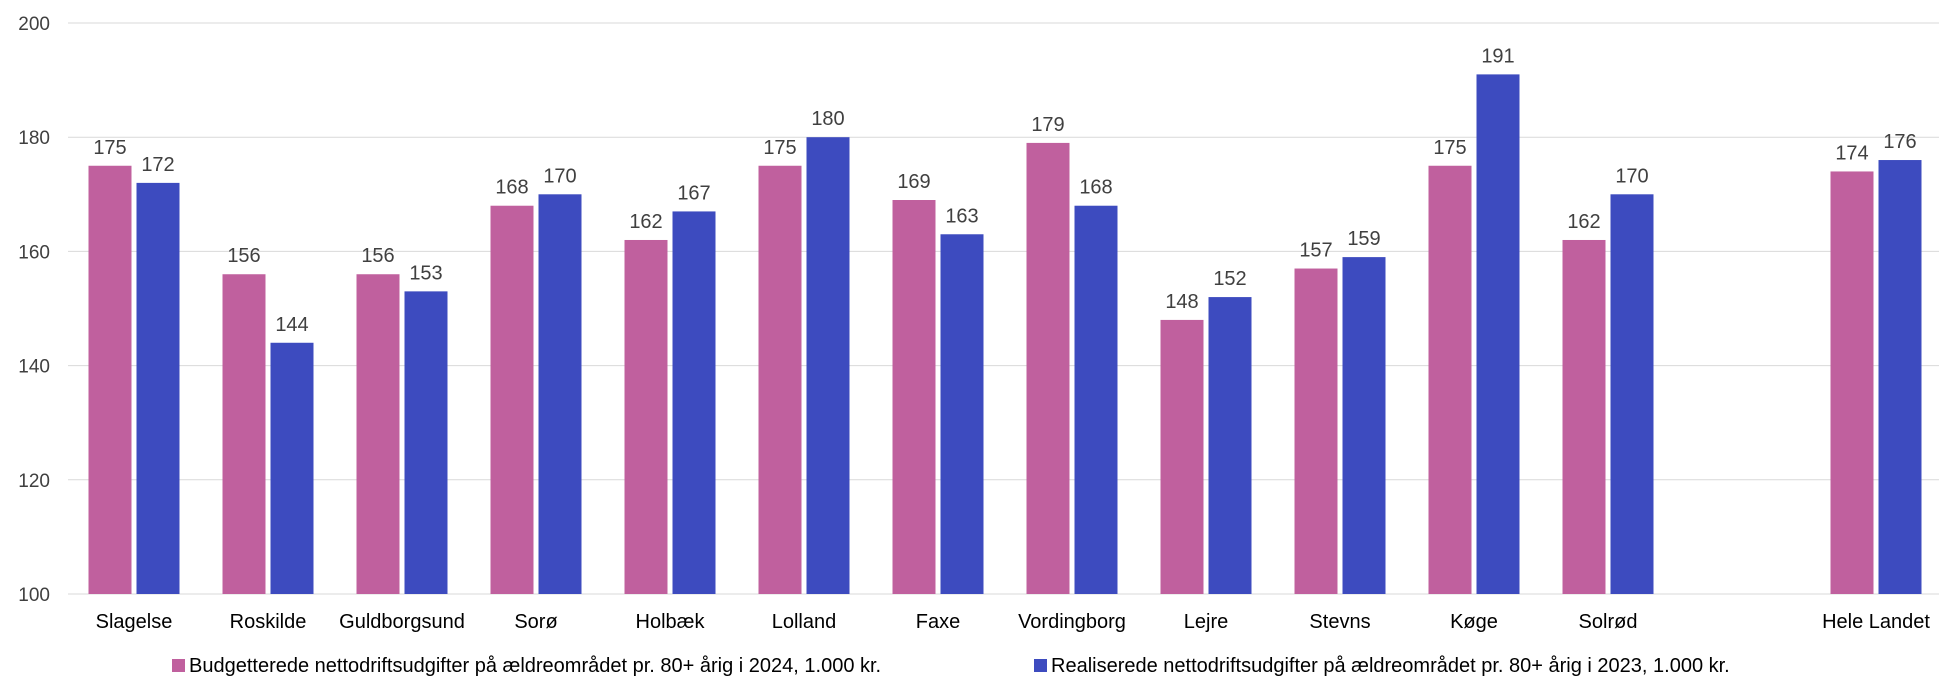 This screenshot has height=678, width=1939. What do you see at coordinates (827, 119) in the screenshot?
I see `data-label-series-2: 180` at bounding box center [827, 119].